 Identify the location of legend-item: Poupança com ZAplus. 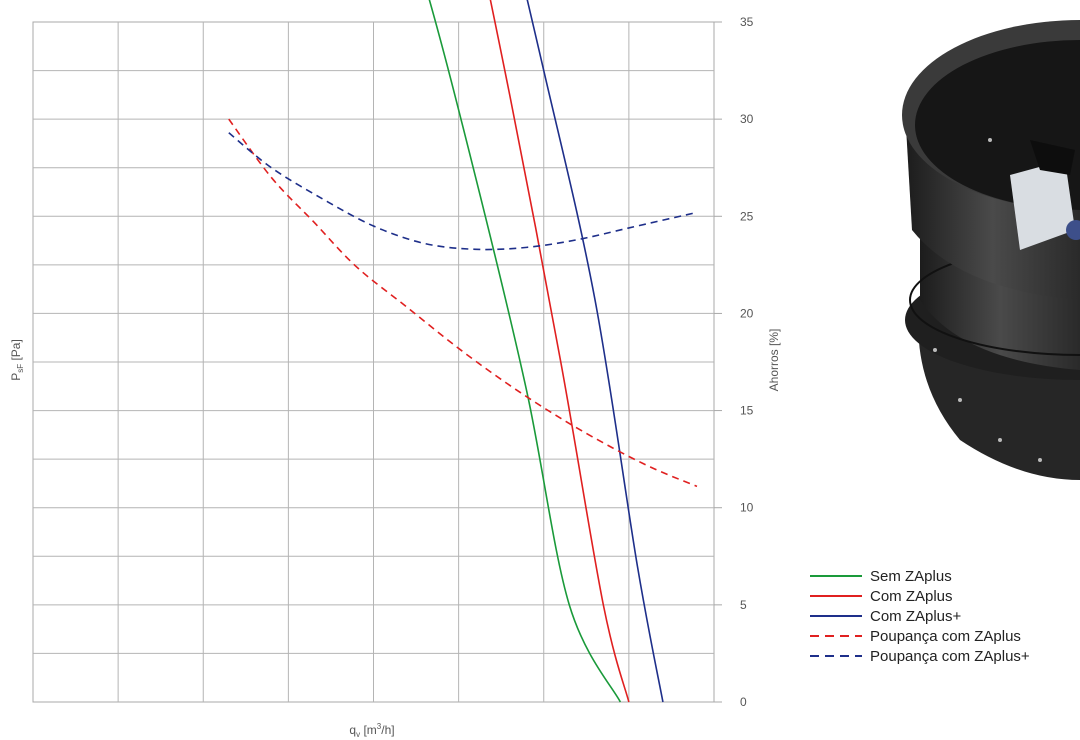
(919, 636).